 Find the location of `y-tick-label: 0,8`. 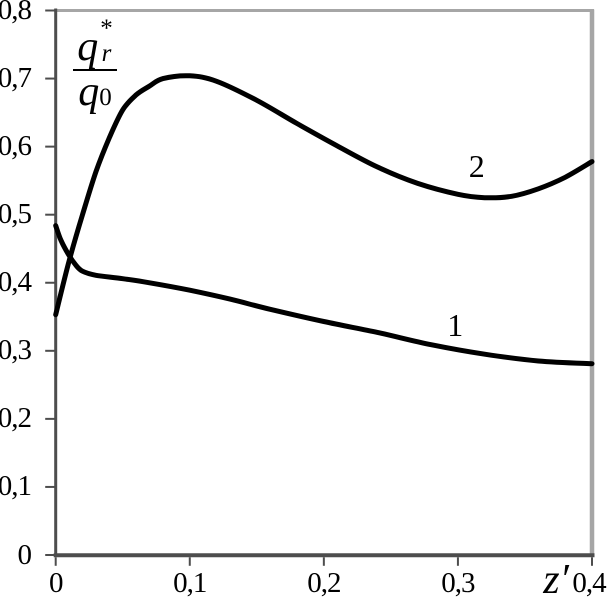

y-tick-label: 0,8 is located at coordinates (16, 13).